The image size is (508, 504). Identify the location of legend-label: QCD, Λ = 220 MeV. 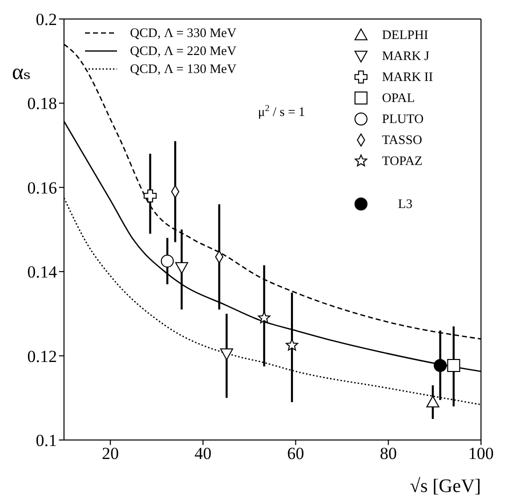
(183, 51).